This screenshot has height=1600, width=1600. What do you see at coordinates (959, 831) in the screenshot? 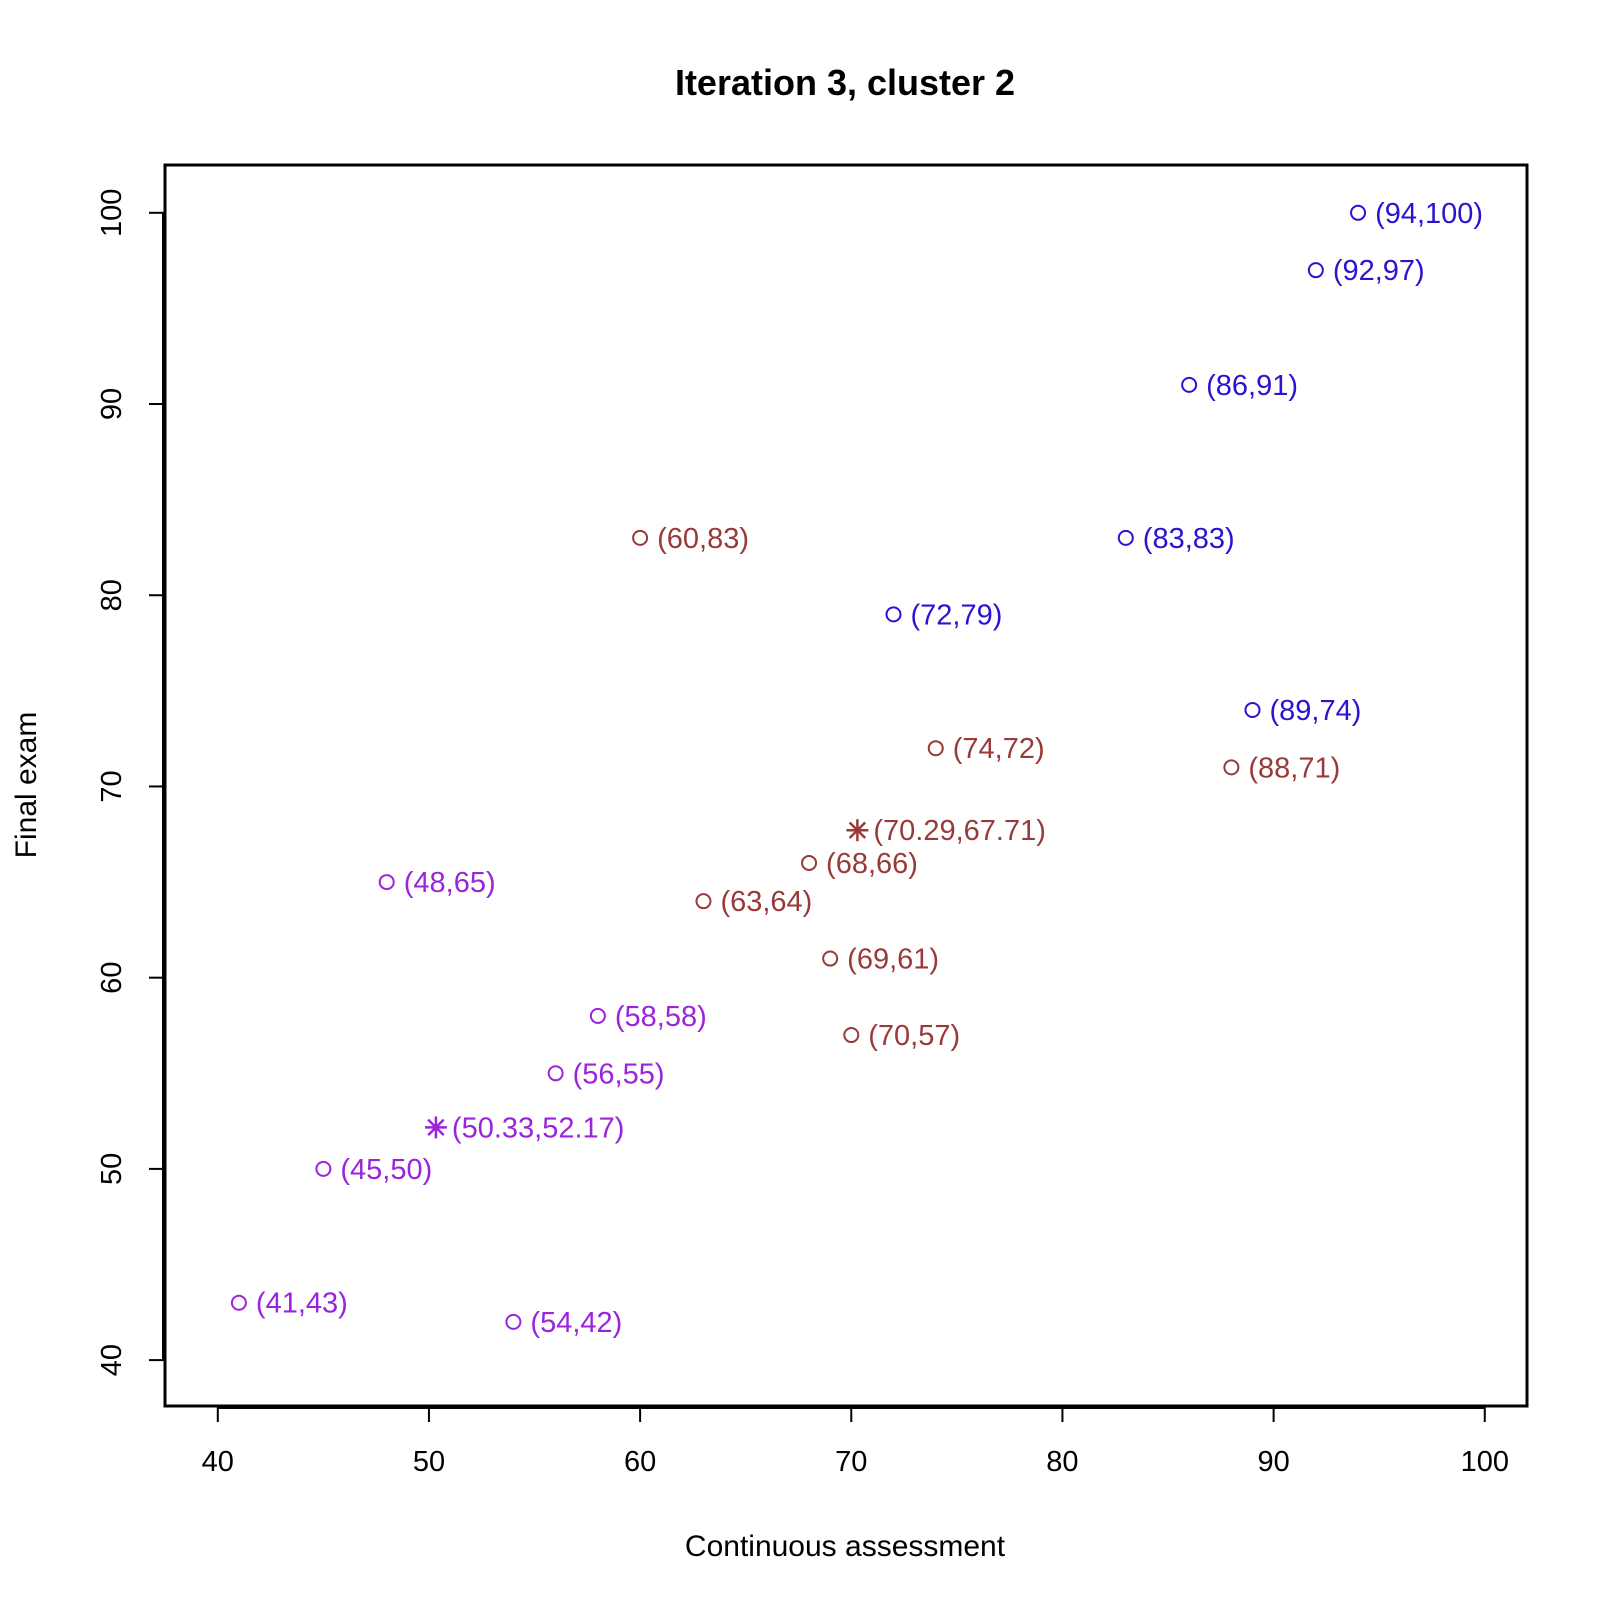
I see `centroid-label: (70.29,67.71)` at bounding box center [959, 831].